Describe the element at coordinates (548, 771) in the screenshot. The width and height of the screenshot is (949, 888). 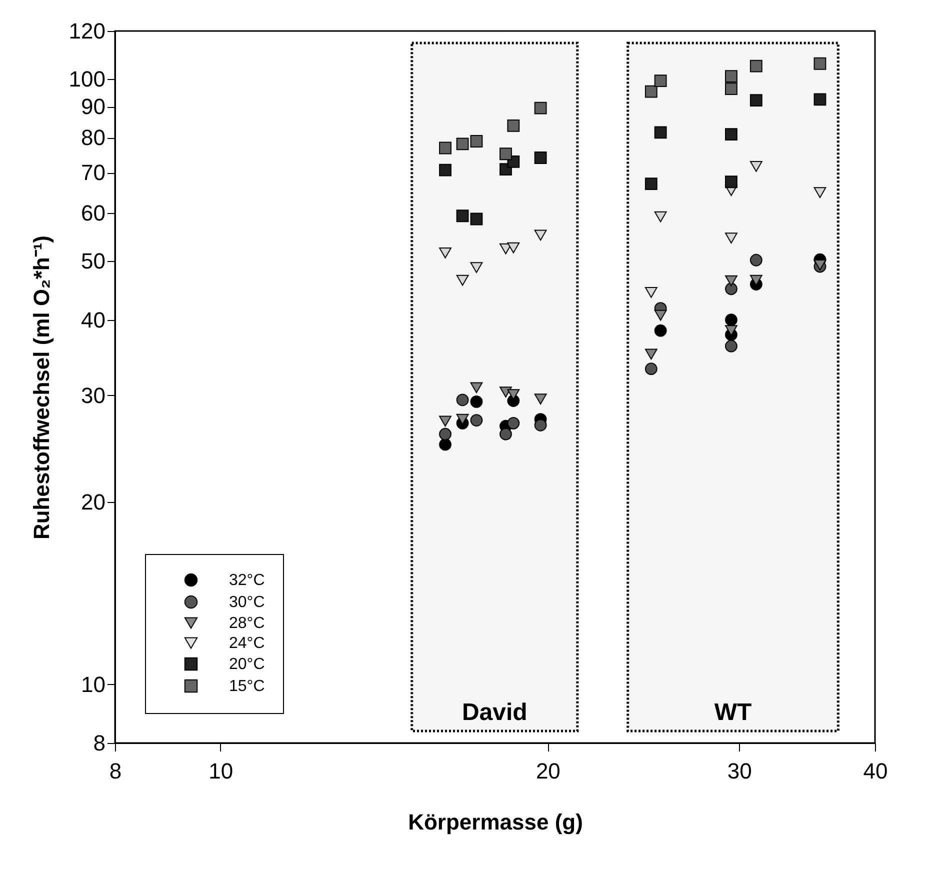
I see `x-tick-label: 20` at that location.